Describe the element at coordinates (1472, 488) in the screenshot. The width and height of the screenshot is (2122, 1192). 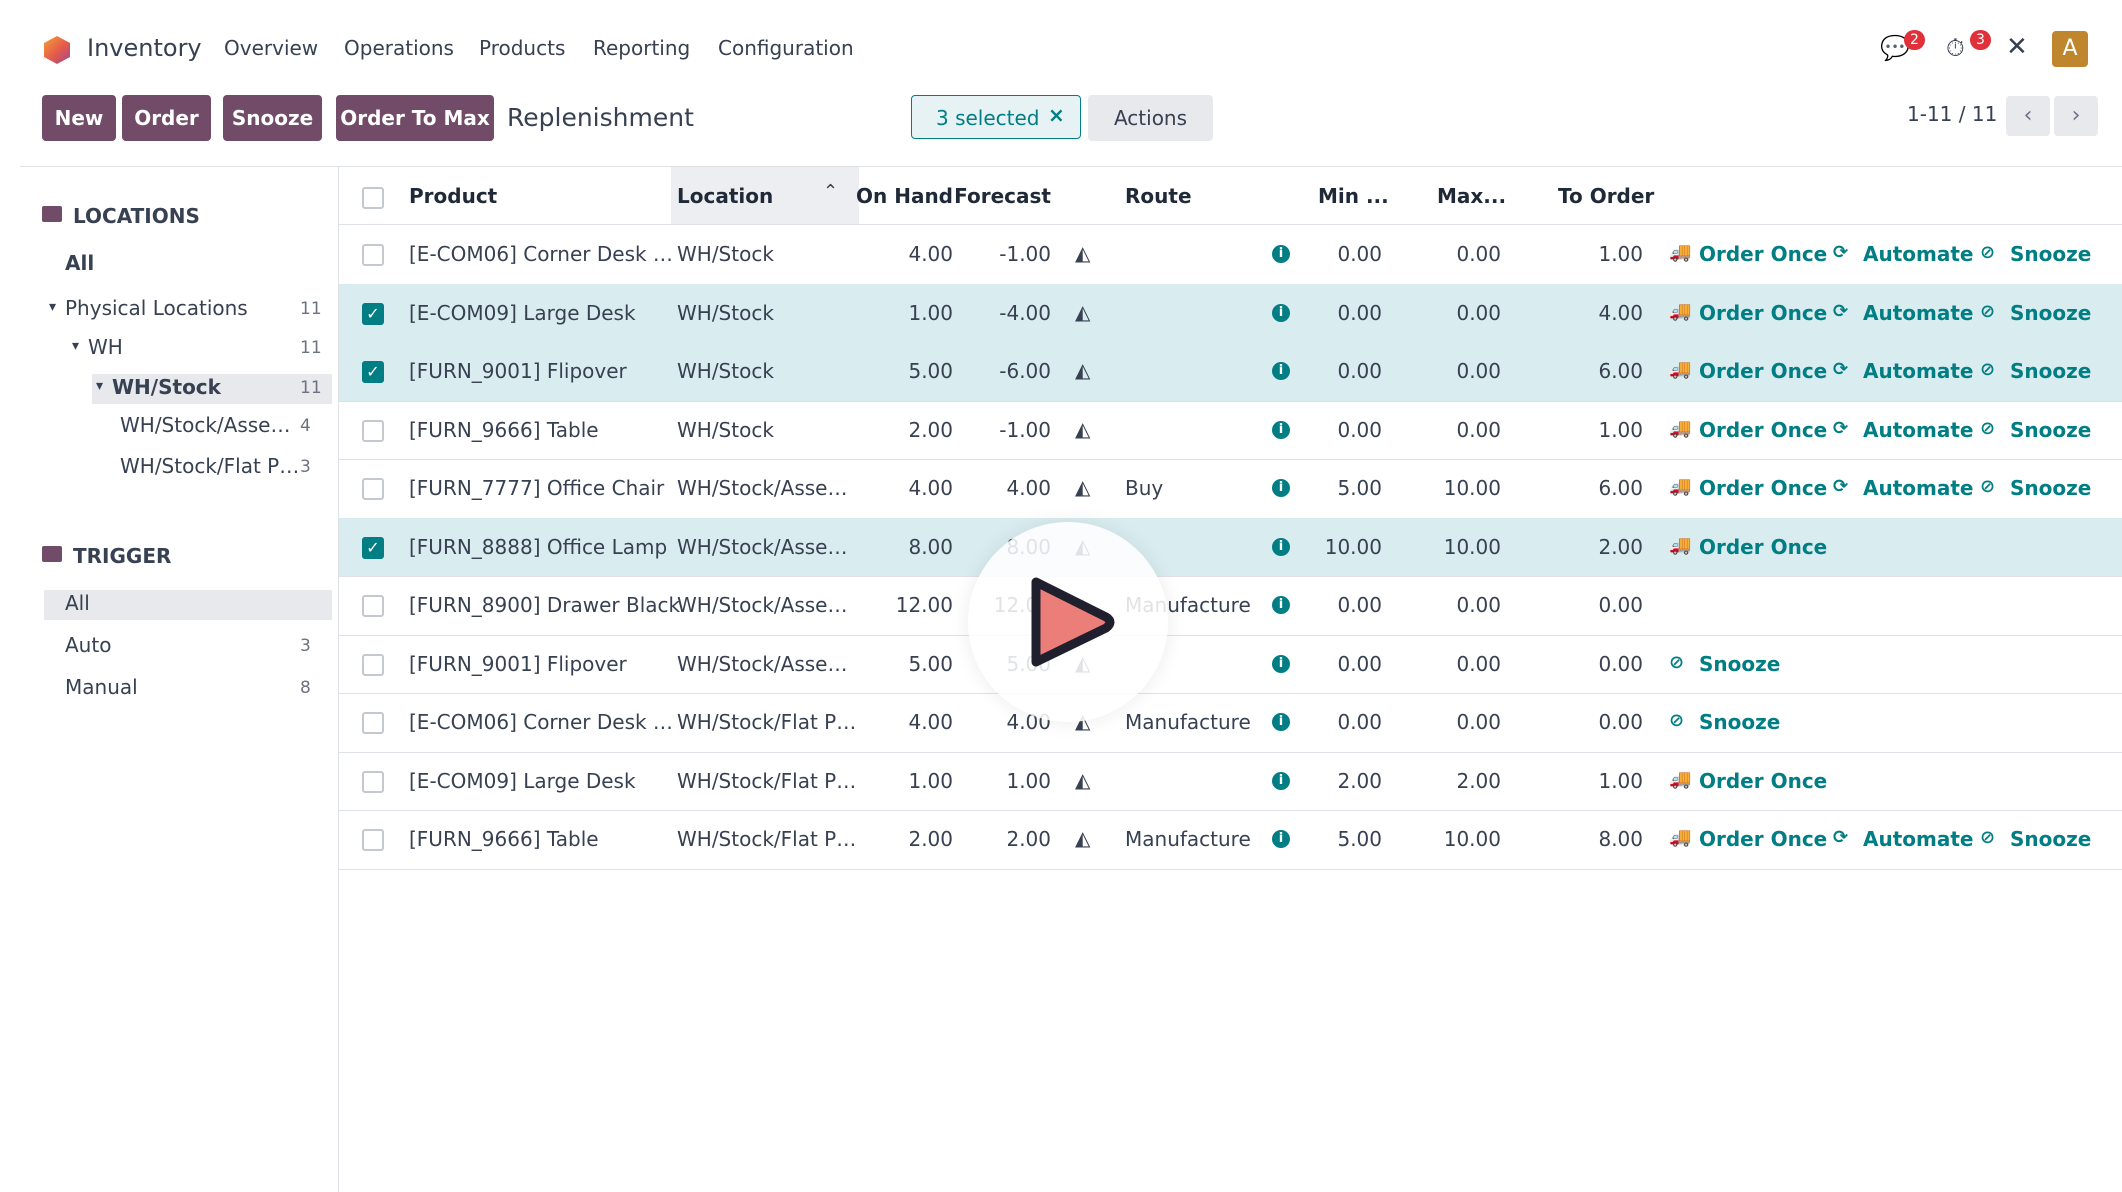
I see `cell: 10.00` at that location.